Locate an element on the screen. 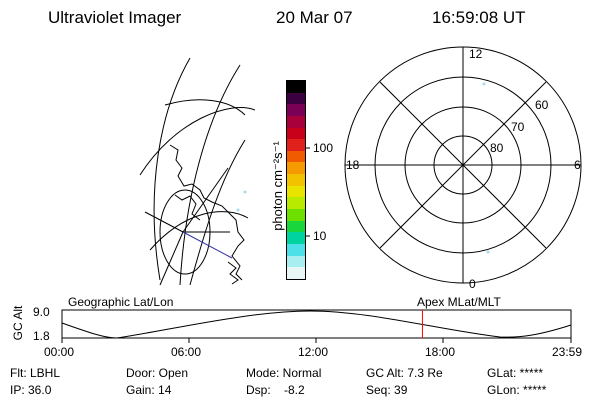 The height and width of the screenshot is (400, 600). mlt-label-12: 12 is located at coordinates (476, 54).